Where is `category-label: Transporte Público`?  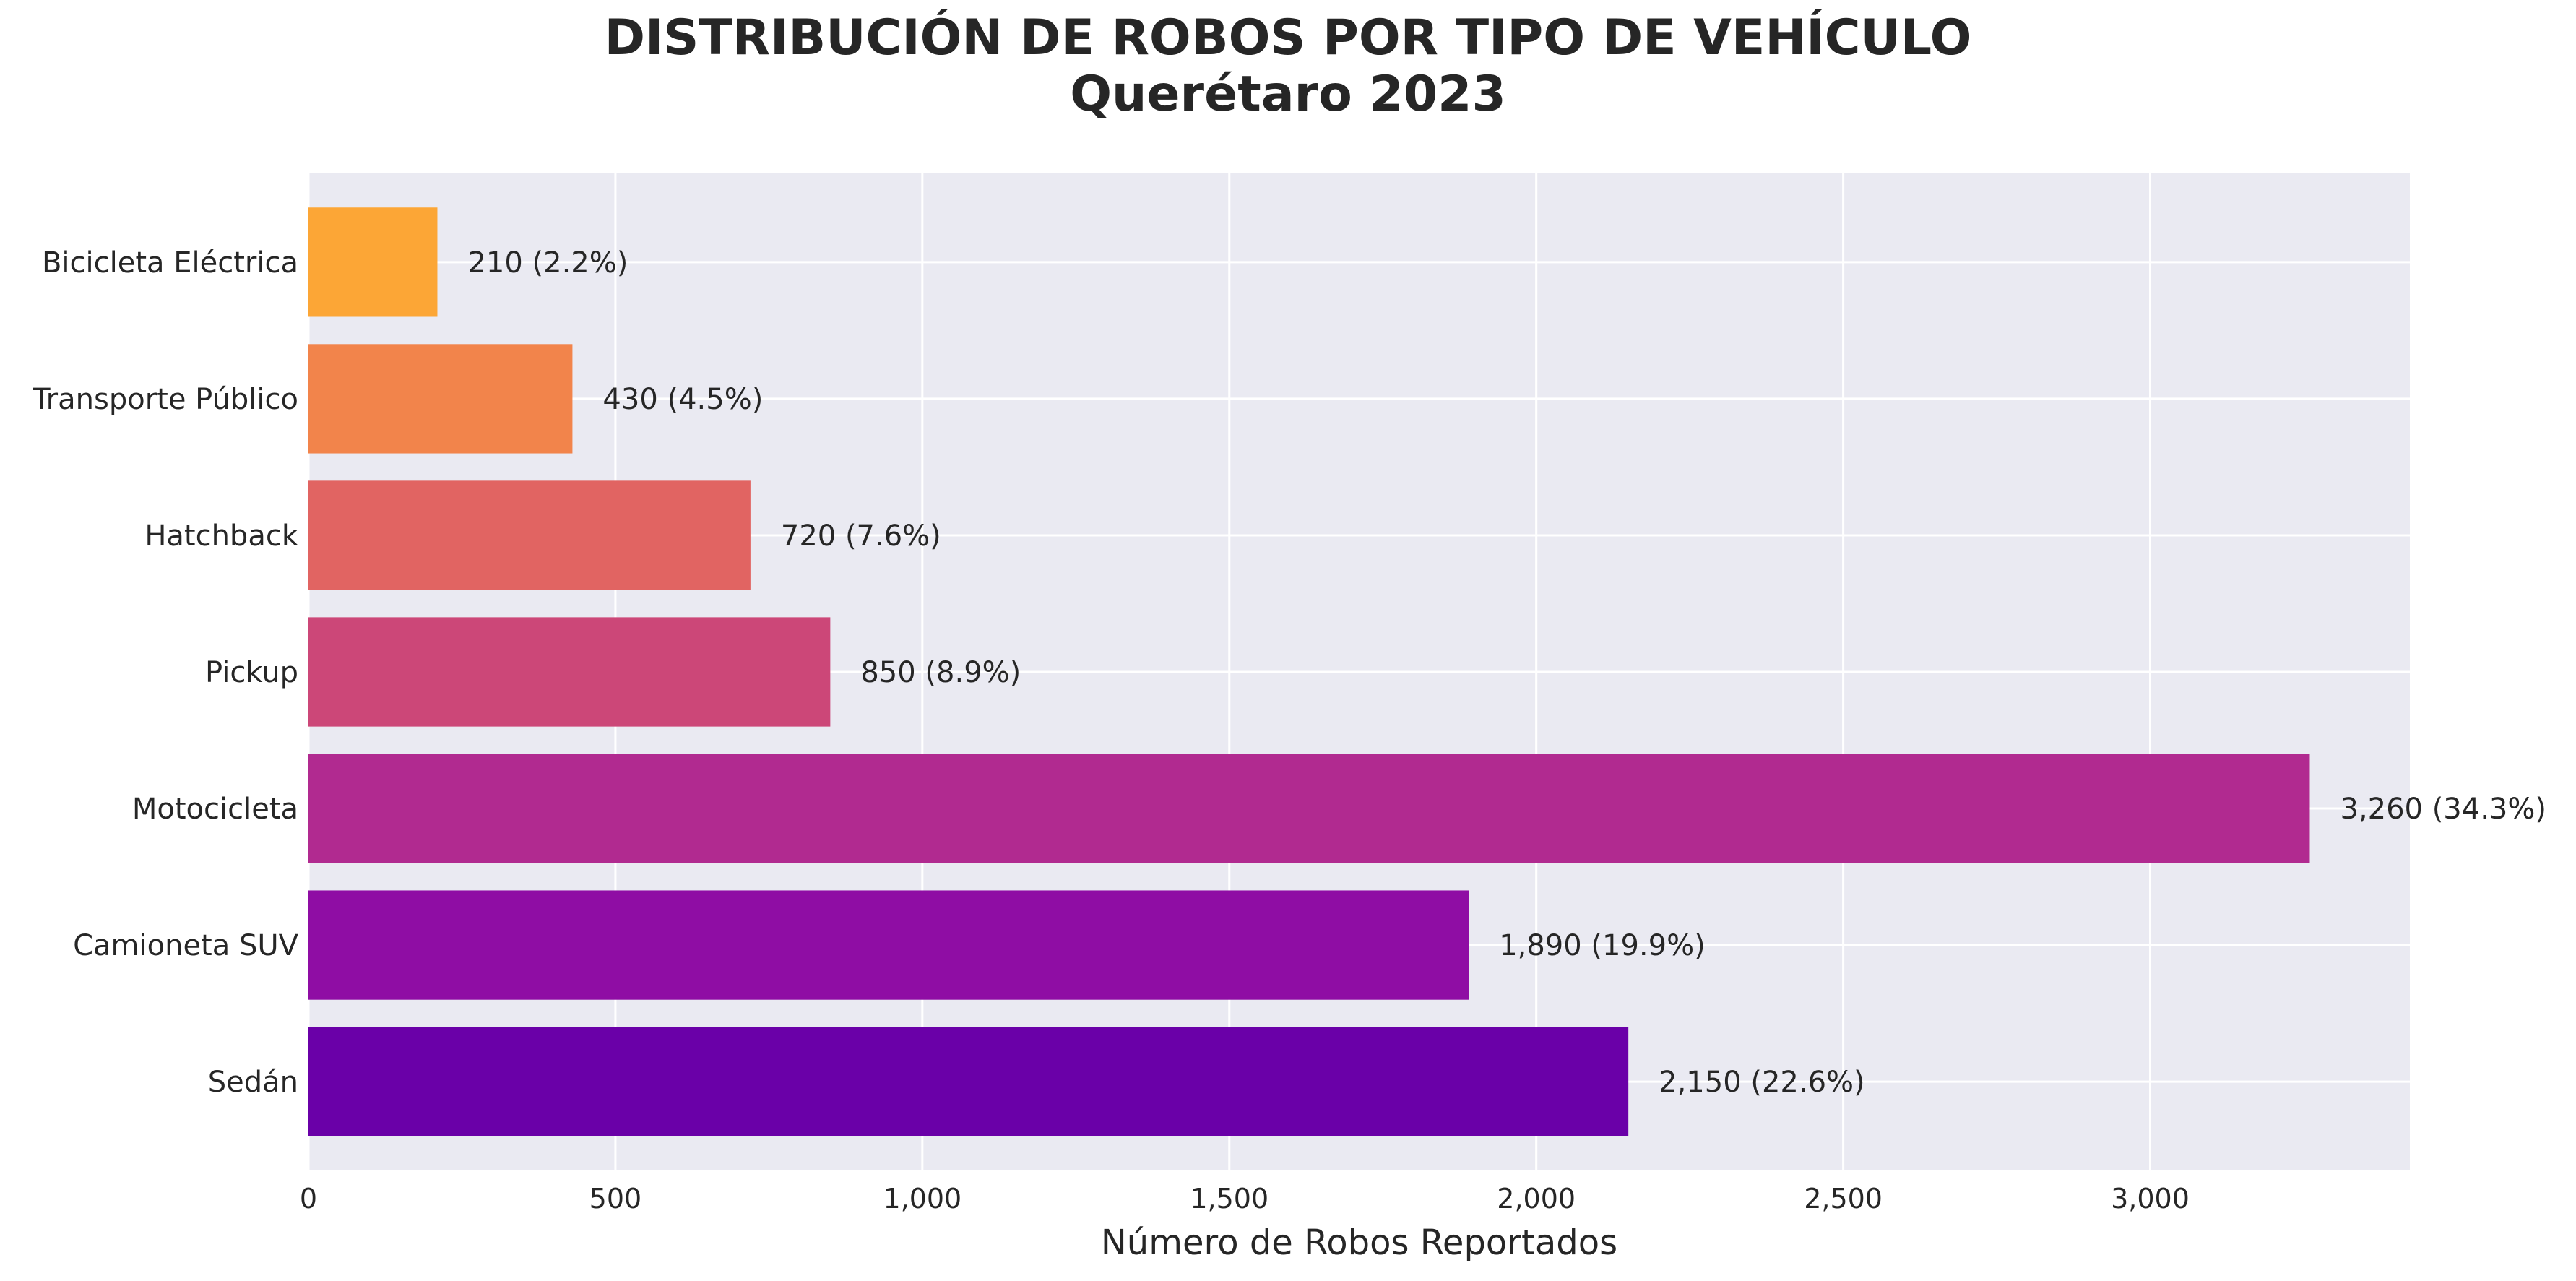
category-label: Transporte Público is located at coordinates (165, 399).